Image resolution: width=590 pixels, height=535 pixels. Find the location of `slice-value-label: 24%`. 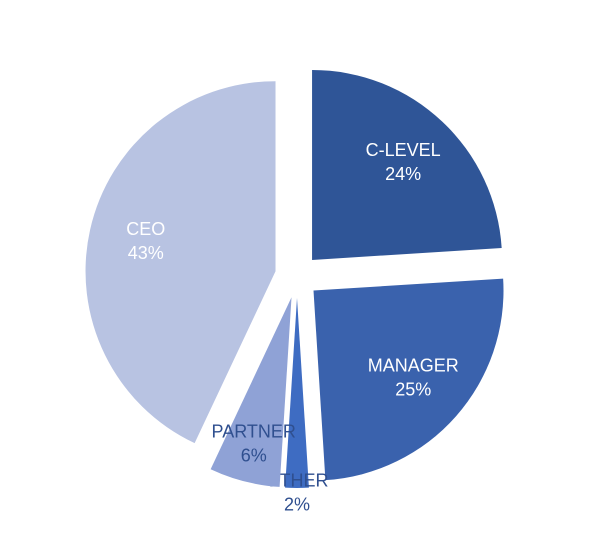

slice-value-label: 24% is located at coordinates (403, 174).